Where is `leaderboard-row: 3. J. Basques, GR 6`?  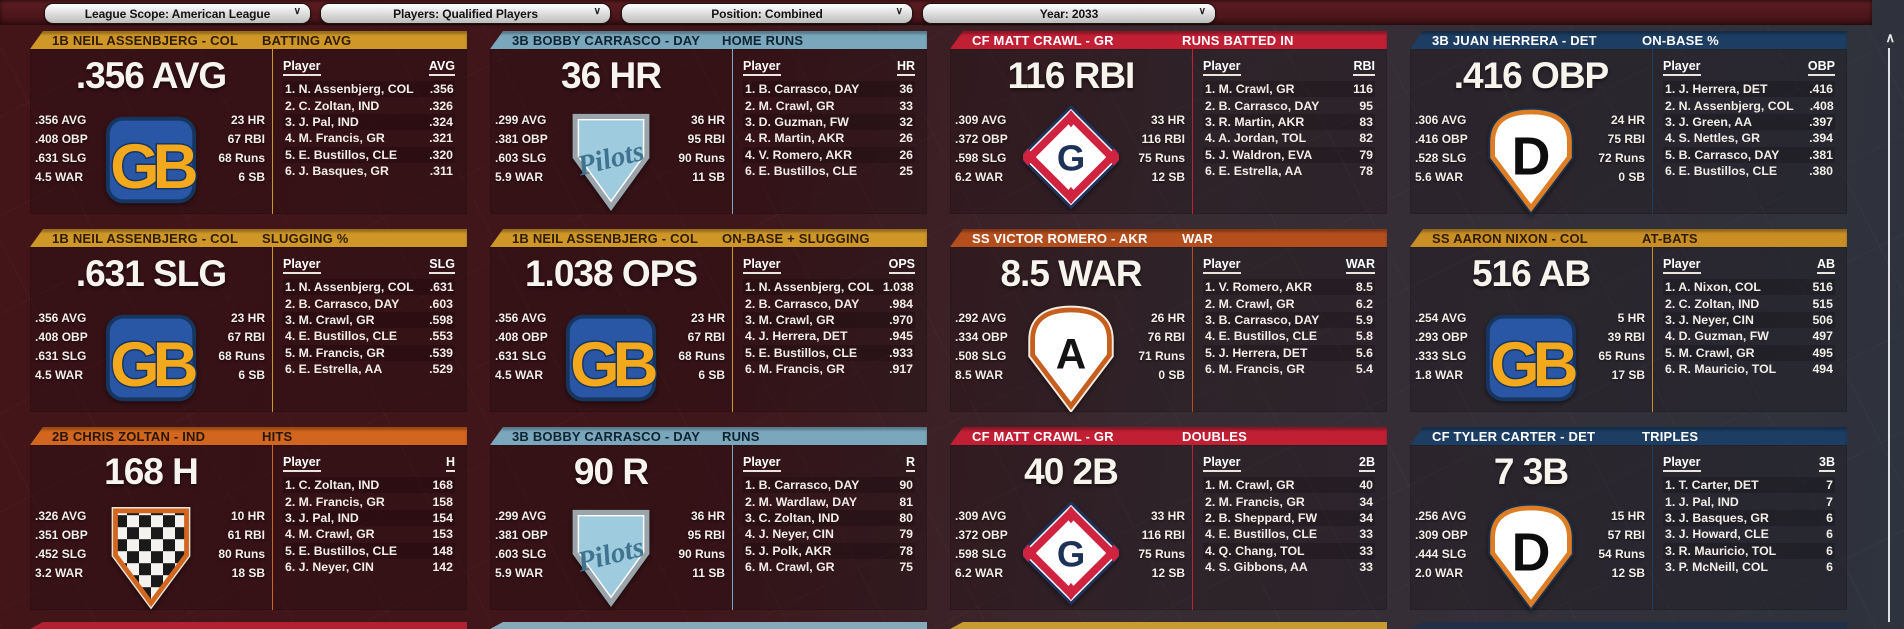
leaderboard-row: 3. J. Basques, GR 6 is located at coordinates (1749, 518).